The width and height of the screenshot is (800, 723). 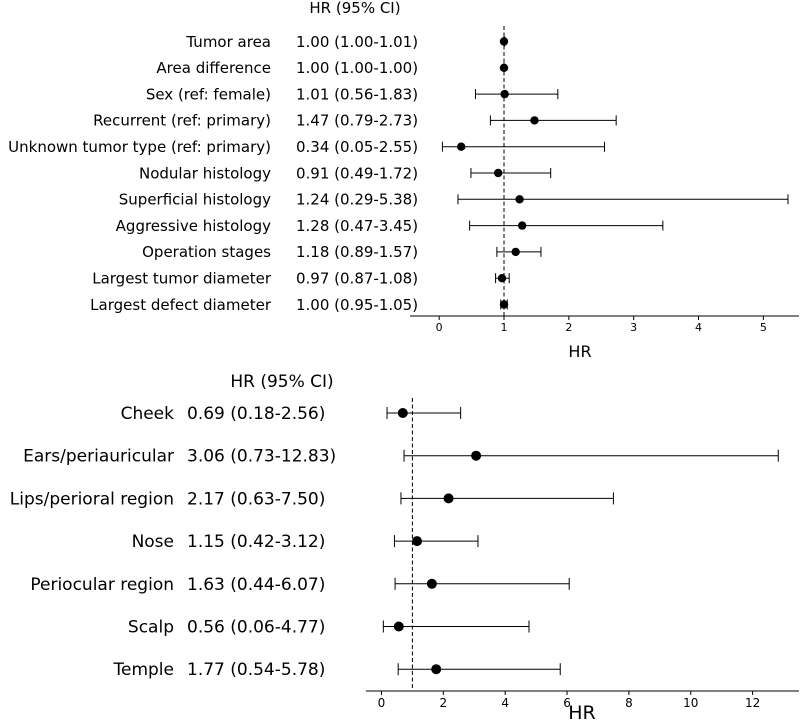 What do you see at coordinates (357, 305) in the screenshot?
I see `row-hr-ci-text: 1.00 (0.95-1.05)` at bounding box center [357, 305].